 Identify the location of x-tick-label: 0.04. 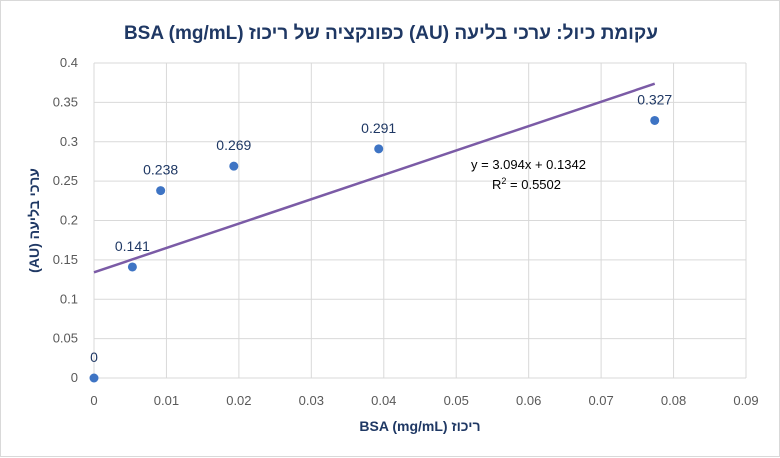
(383, 400).